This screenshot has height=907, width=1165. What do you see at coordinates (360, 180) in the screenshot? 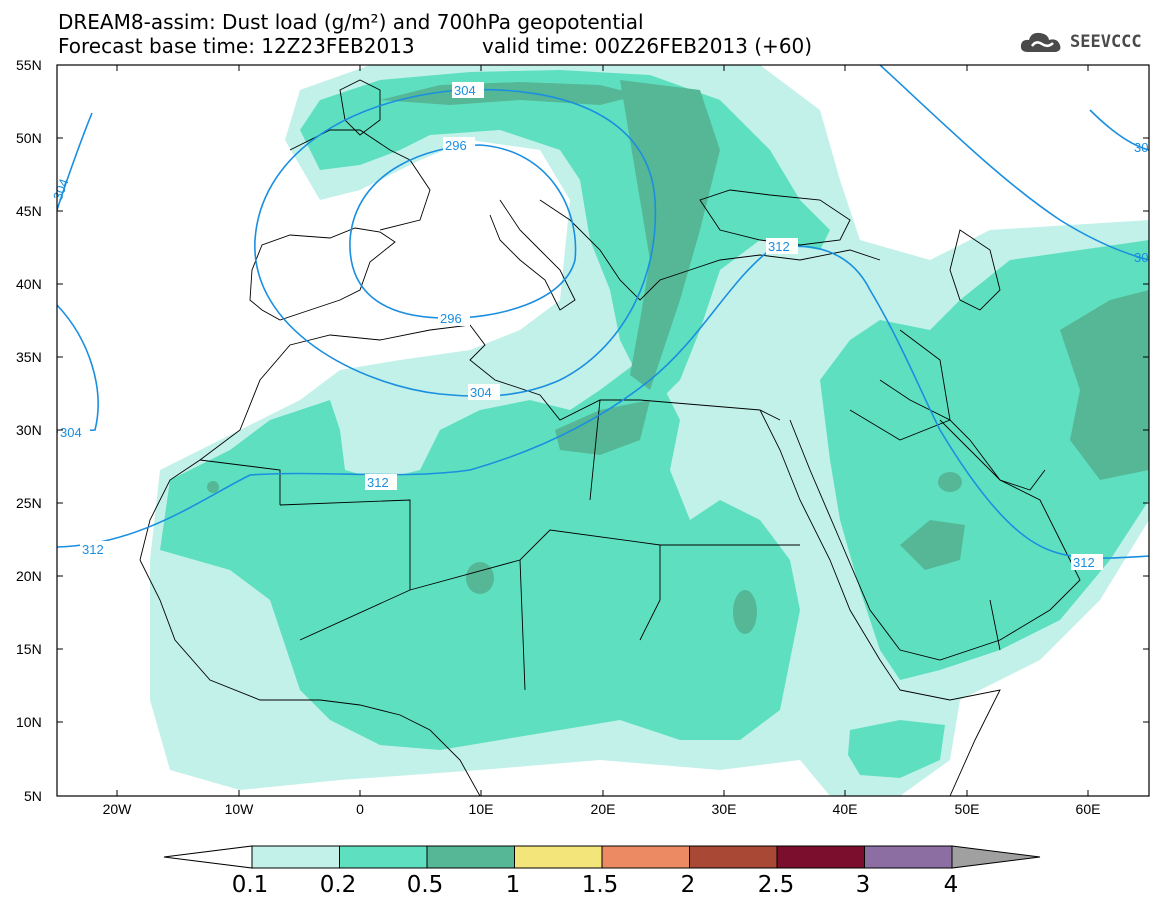
I see `coastline-europe` at bounding box center [360, 180].